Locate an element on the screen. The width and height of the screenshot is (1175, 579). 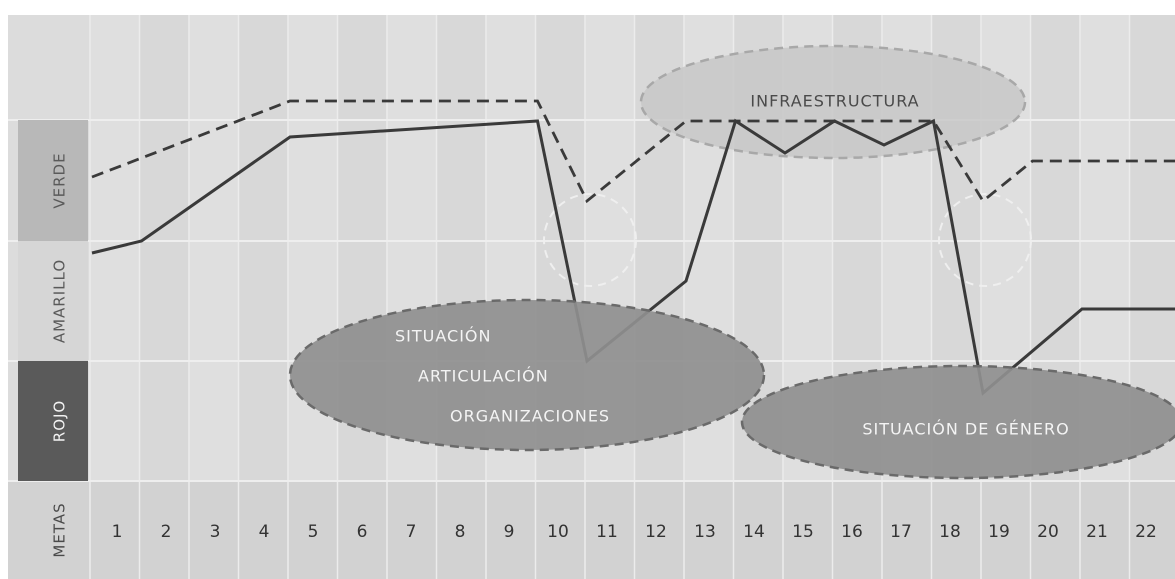
band-rojo is located at coordinates (53, 421).